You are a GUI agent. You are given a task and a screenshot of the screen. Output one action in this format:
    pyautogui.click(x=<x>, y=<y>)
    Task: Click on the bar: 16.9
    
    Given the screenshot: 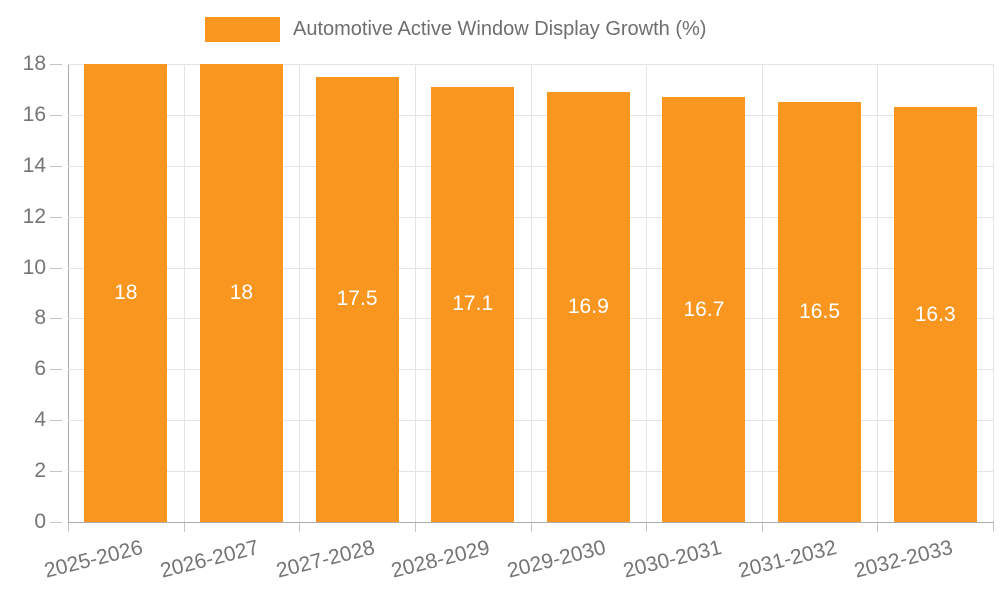 What is the action you would take?
    pyautogui.click(x=588, y=306)
    